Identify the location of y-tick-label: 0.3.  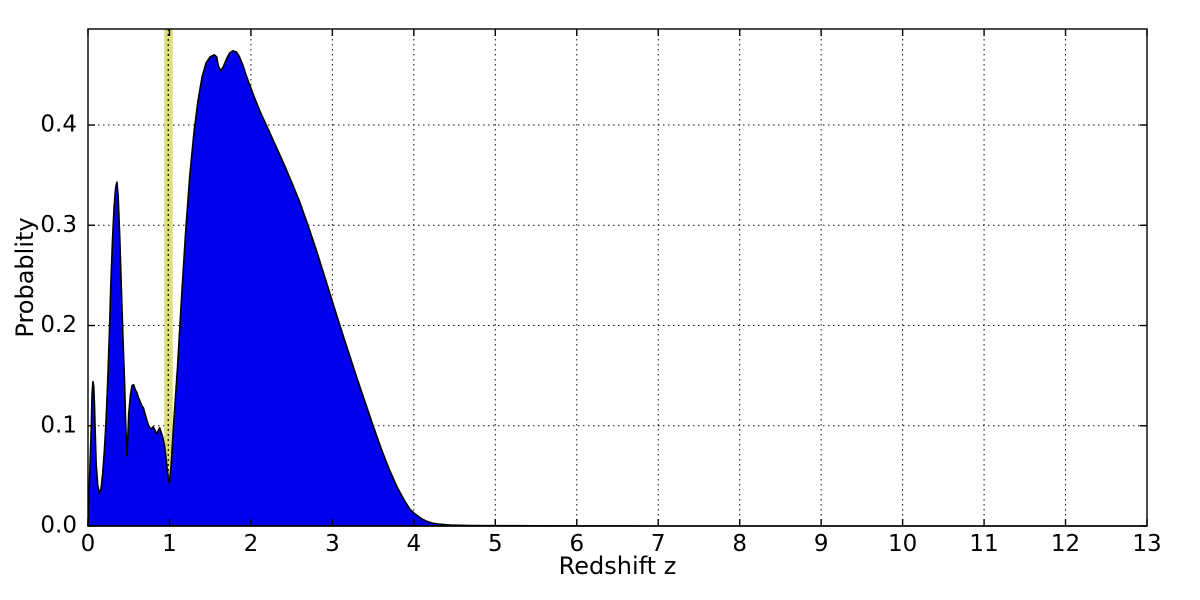
(58, 225).